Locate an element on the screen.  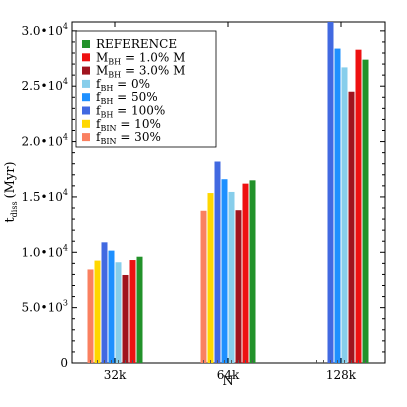
legend-label-MBH3: MBH = 3.0% M is located at coordinates (140, 72).